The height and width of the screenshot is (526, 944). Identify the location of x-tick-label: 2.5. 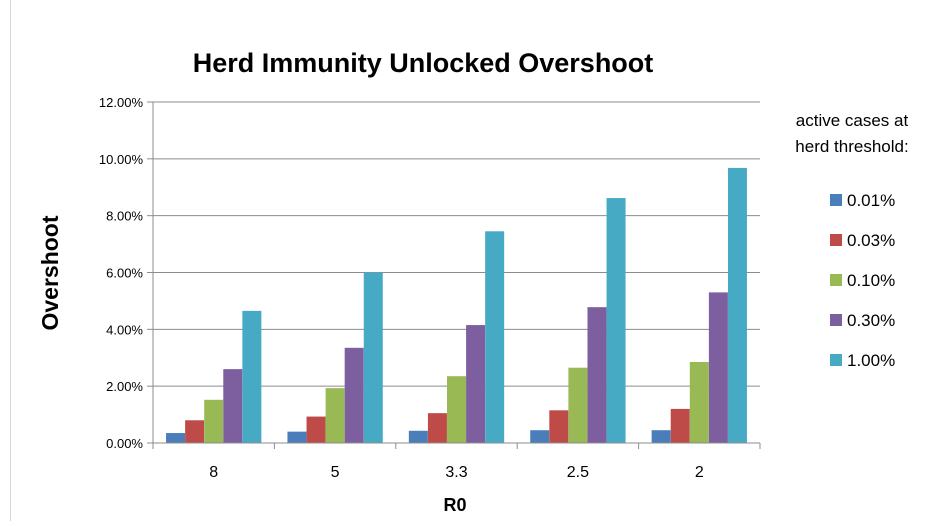
(578, 472).